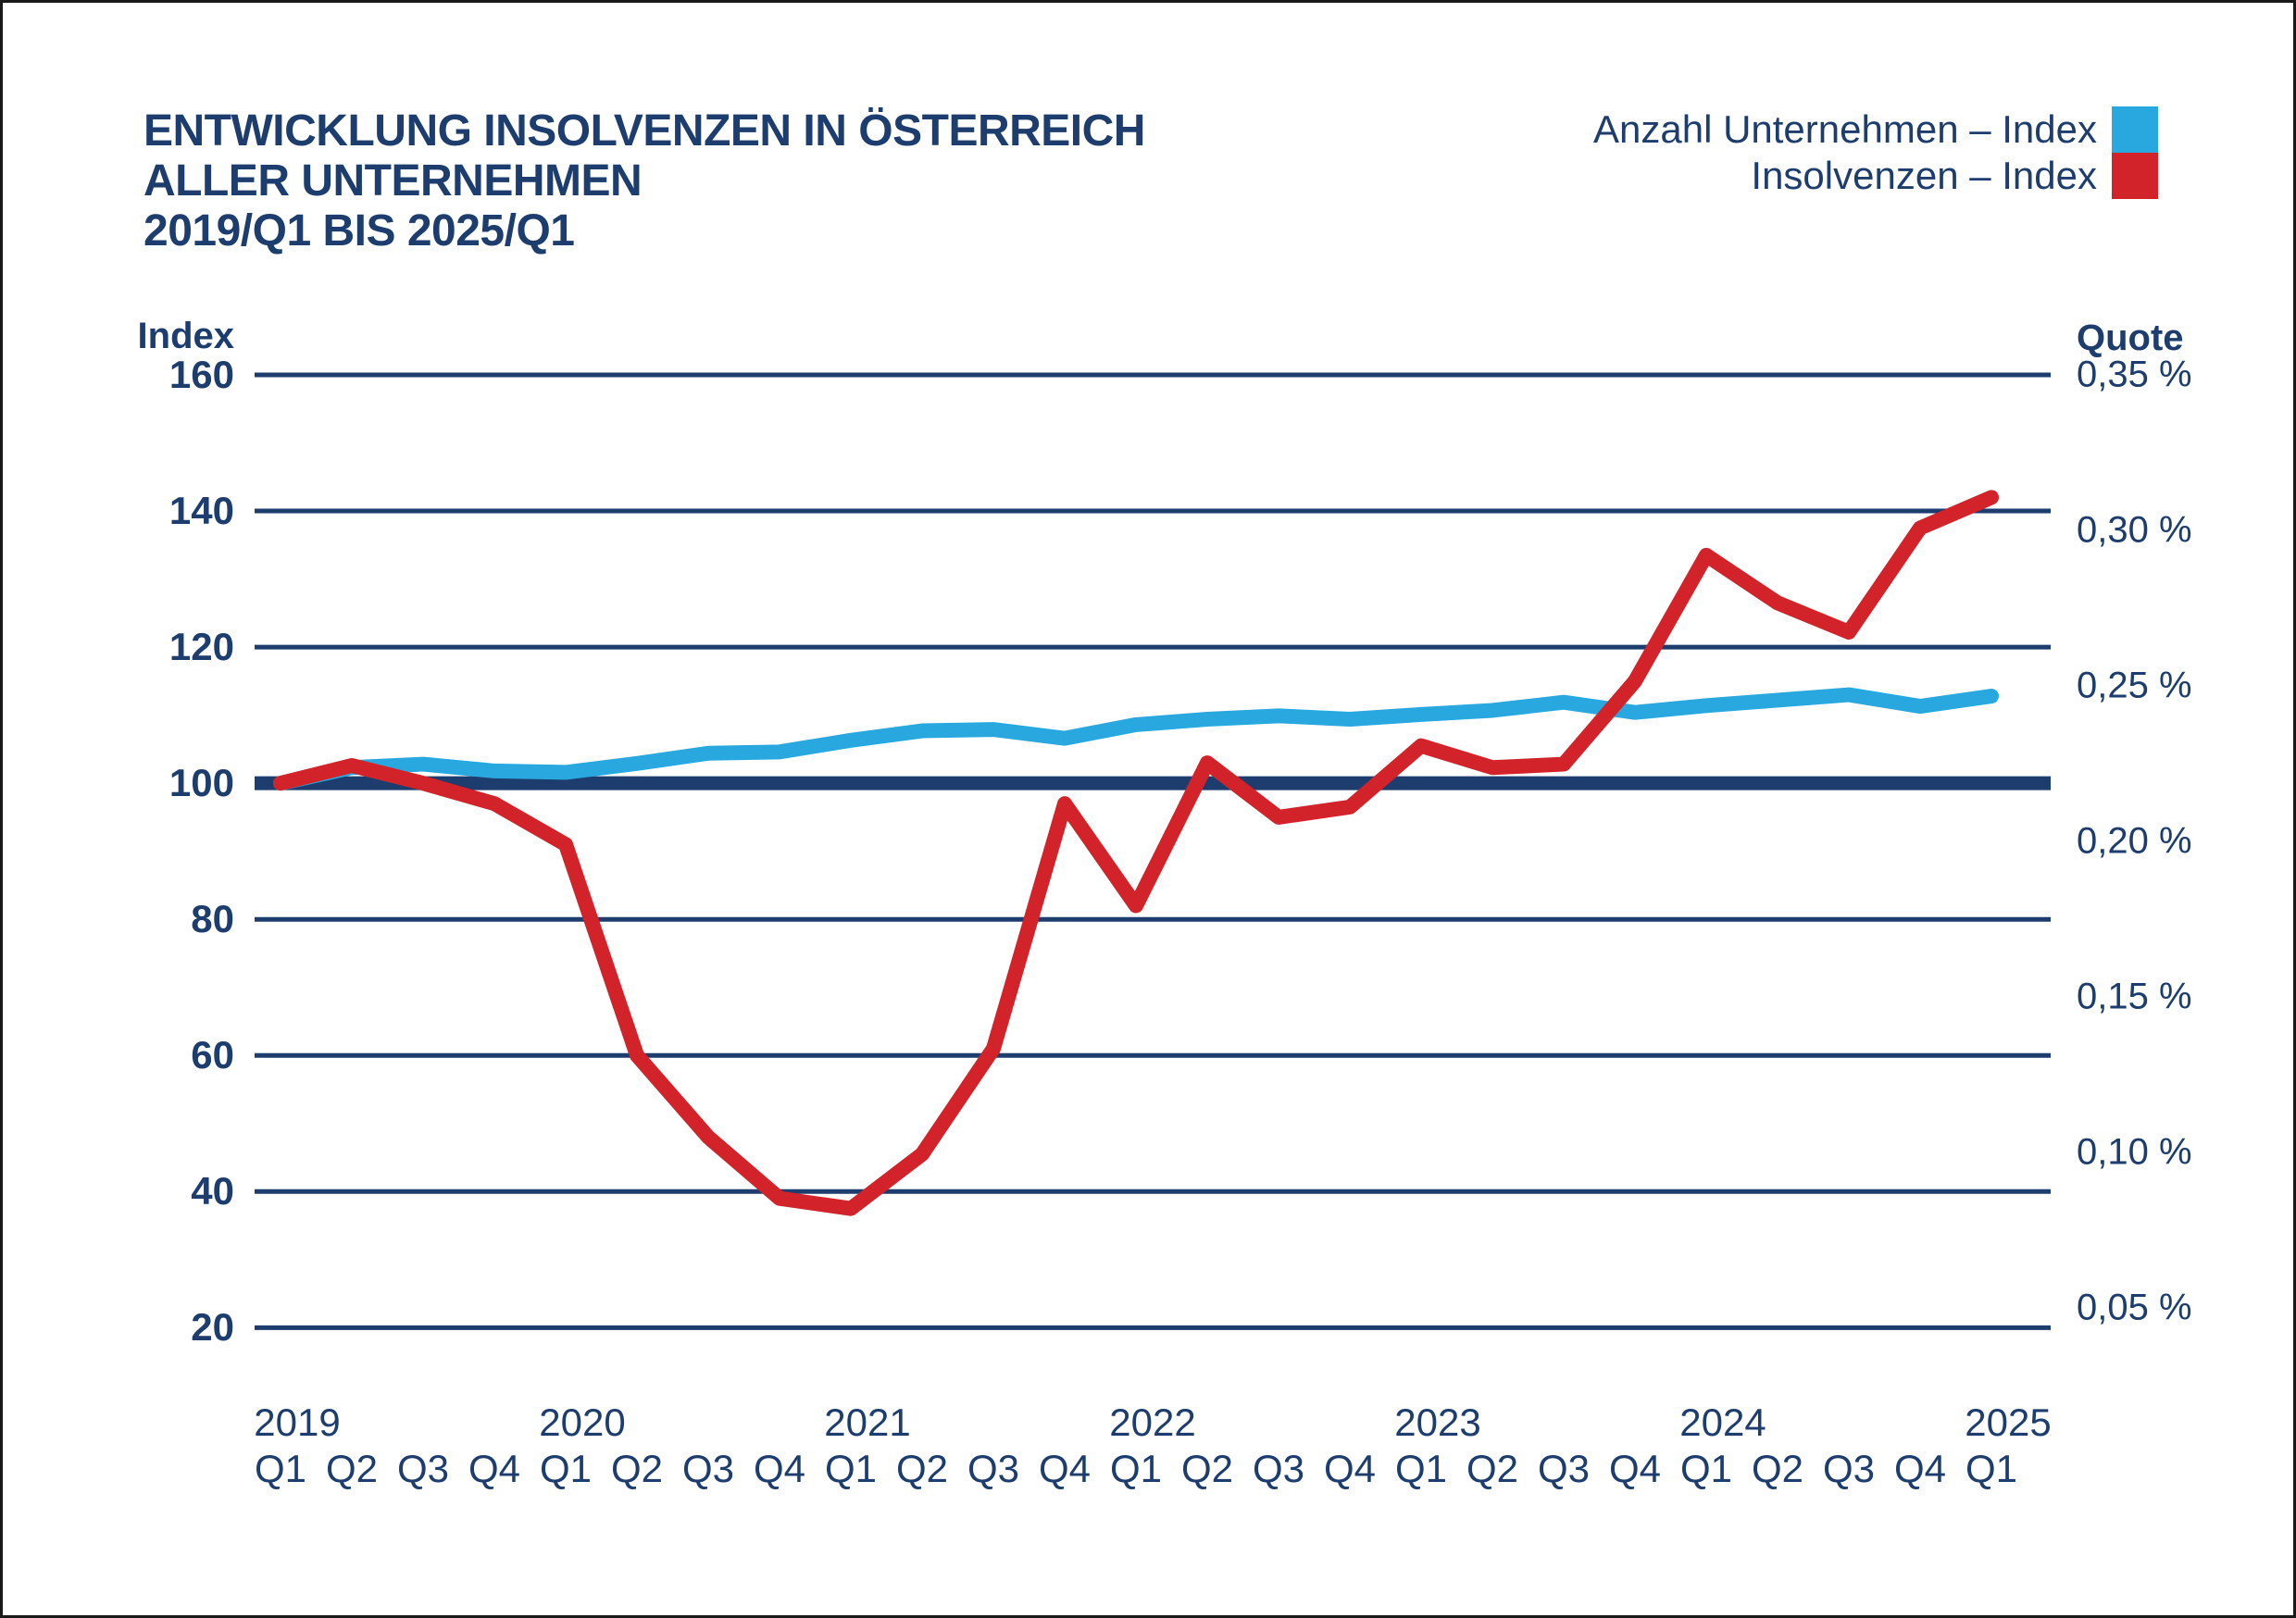  I want to click on left-axis-tick-label: 120, so click(201, 647).